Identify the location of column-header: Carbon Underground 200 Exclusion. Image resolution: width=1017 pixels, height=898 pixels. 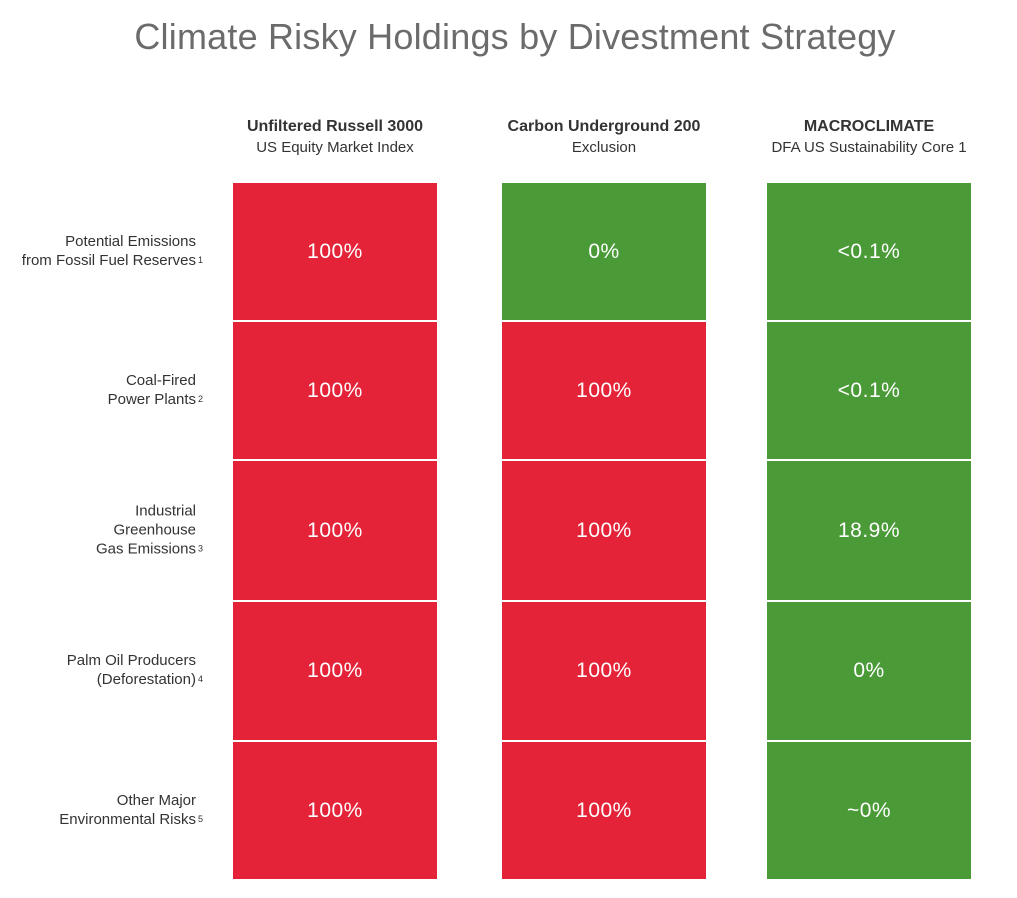
(604, 137).